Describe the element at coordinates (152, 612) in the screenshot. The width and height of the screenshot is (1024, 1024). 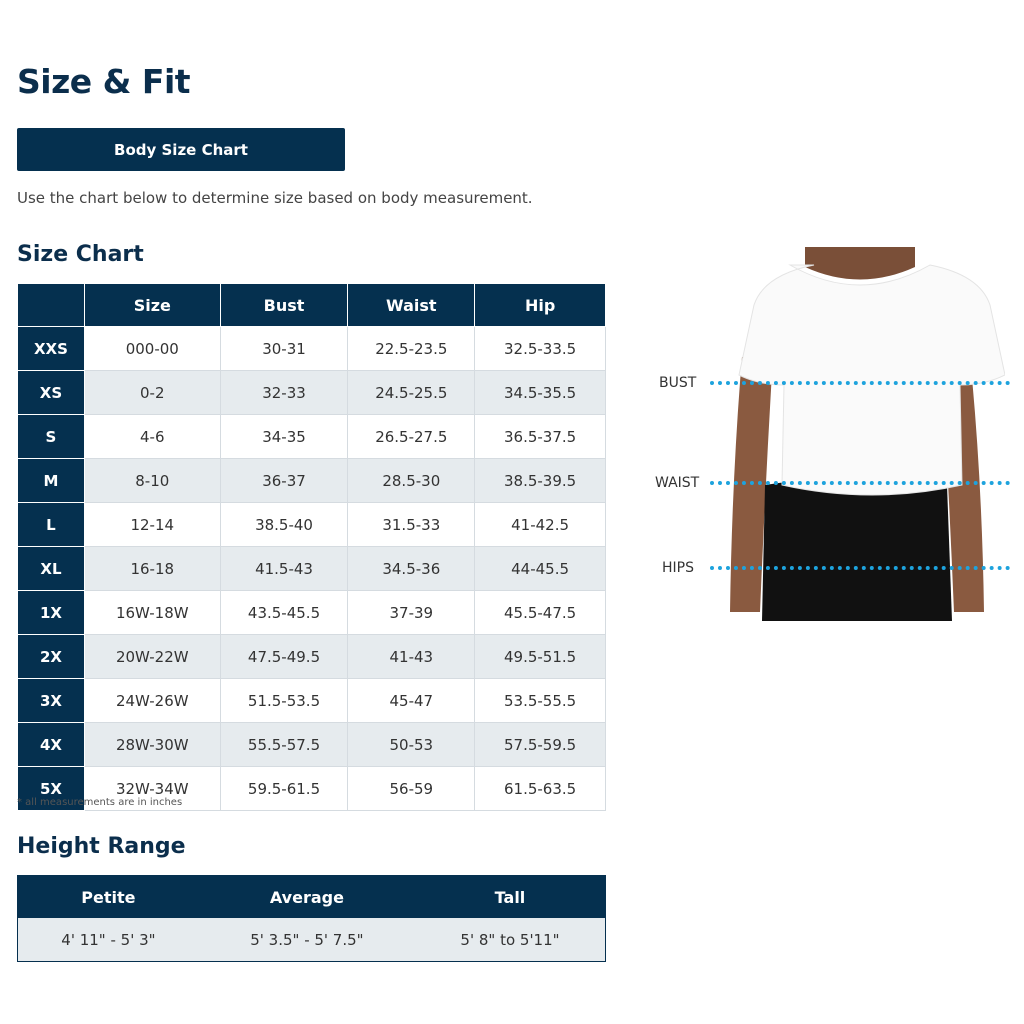
I see `table-cell: 16W-18W` at that location.